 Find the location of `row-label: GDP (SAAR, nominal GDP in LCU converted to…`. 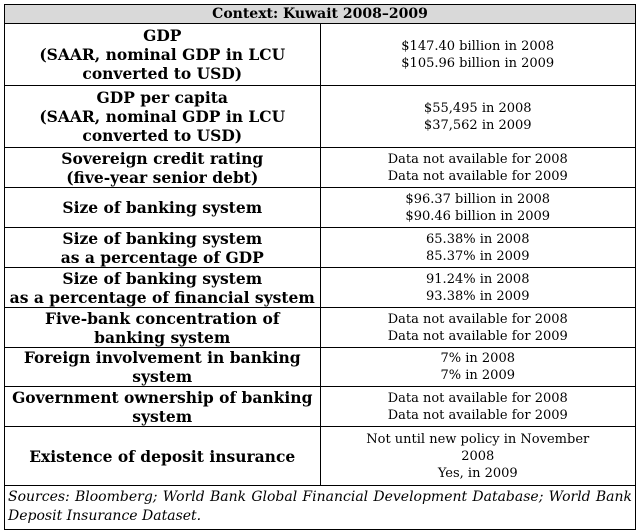

row-label: GDP (SAAR, nominal GDP in LCU converted to… is located at coordinates (162, 54).